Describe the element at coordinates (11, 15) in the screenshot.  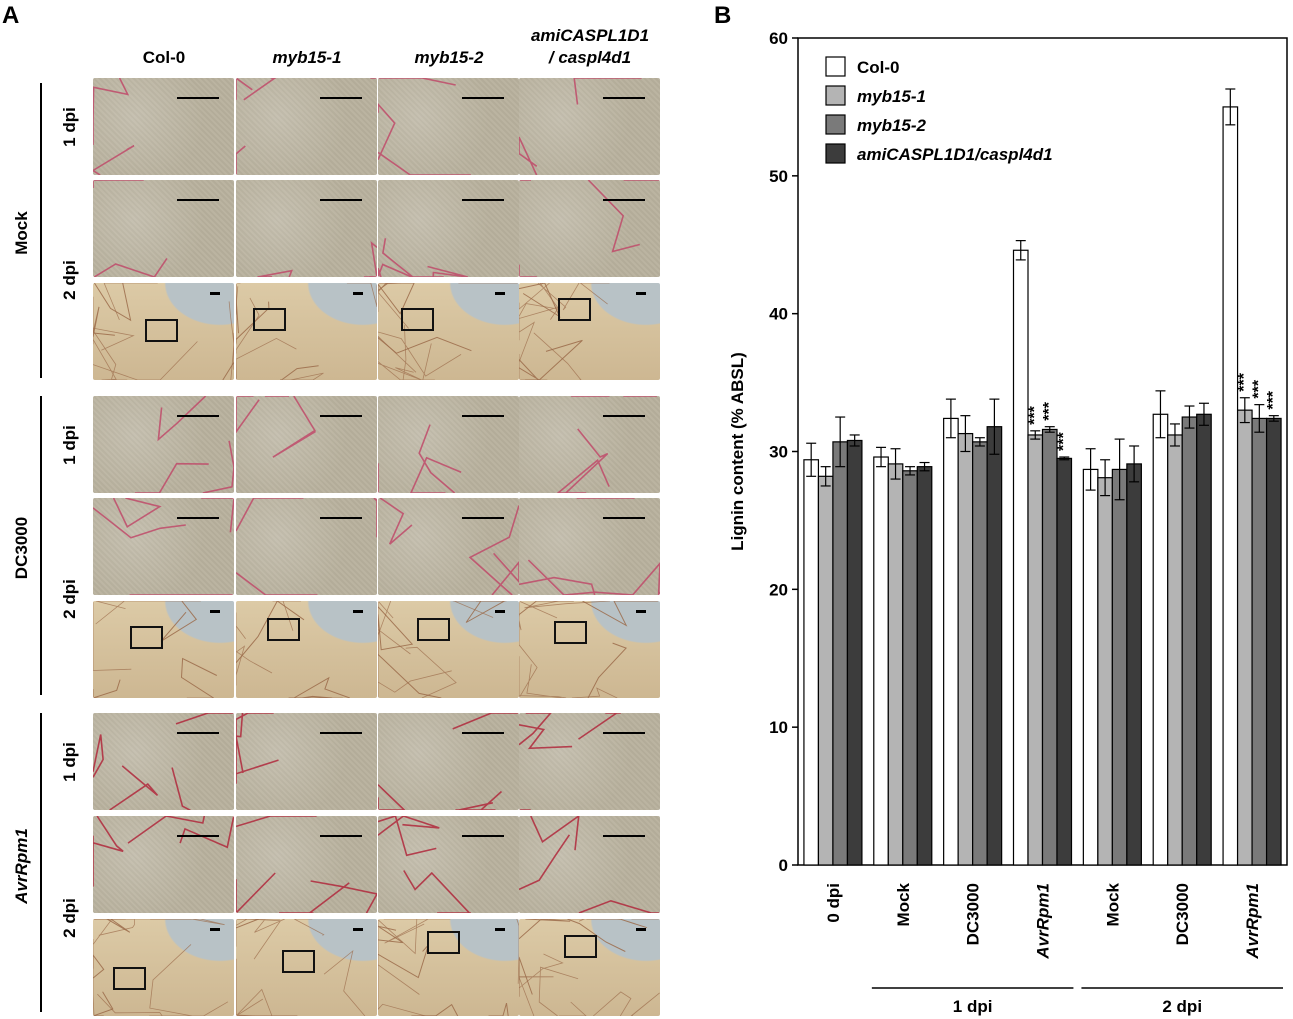
I see `panel-a-letter: A` at that location.